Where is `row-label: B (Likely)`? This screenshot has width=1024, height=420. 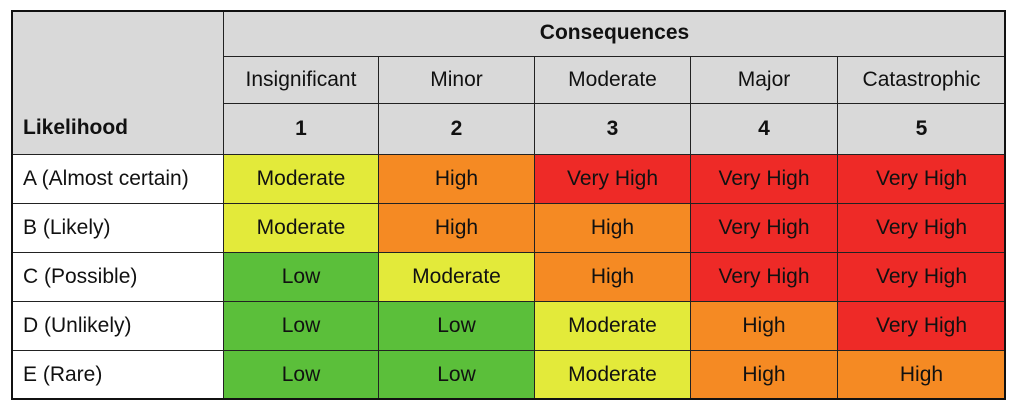 row-label: B (Likely) is located at coordinates (117, 228).